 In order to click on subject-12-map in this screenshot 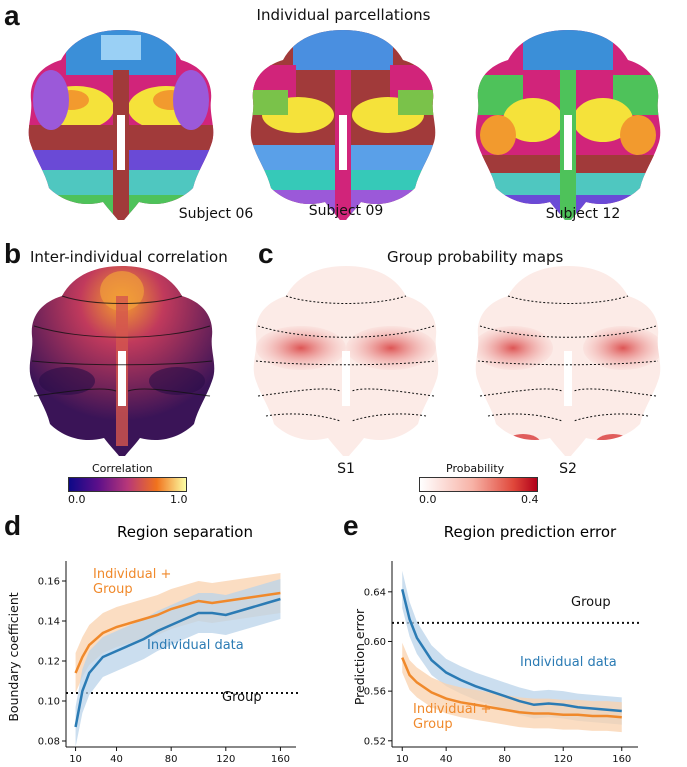, I will do `click(568, 125)`.